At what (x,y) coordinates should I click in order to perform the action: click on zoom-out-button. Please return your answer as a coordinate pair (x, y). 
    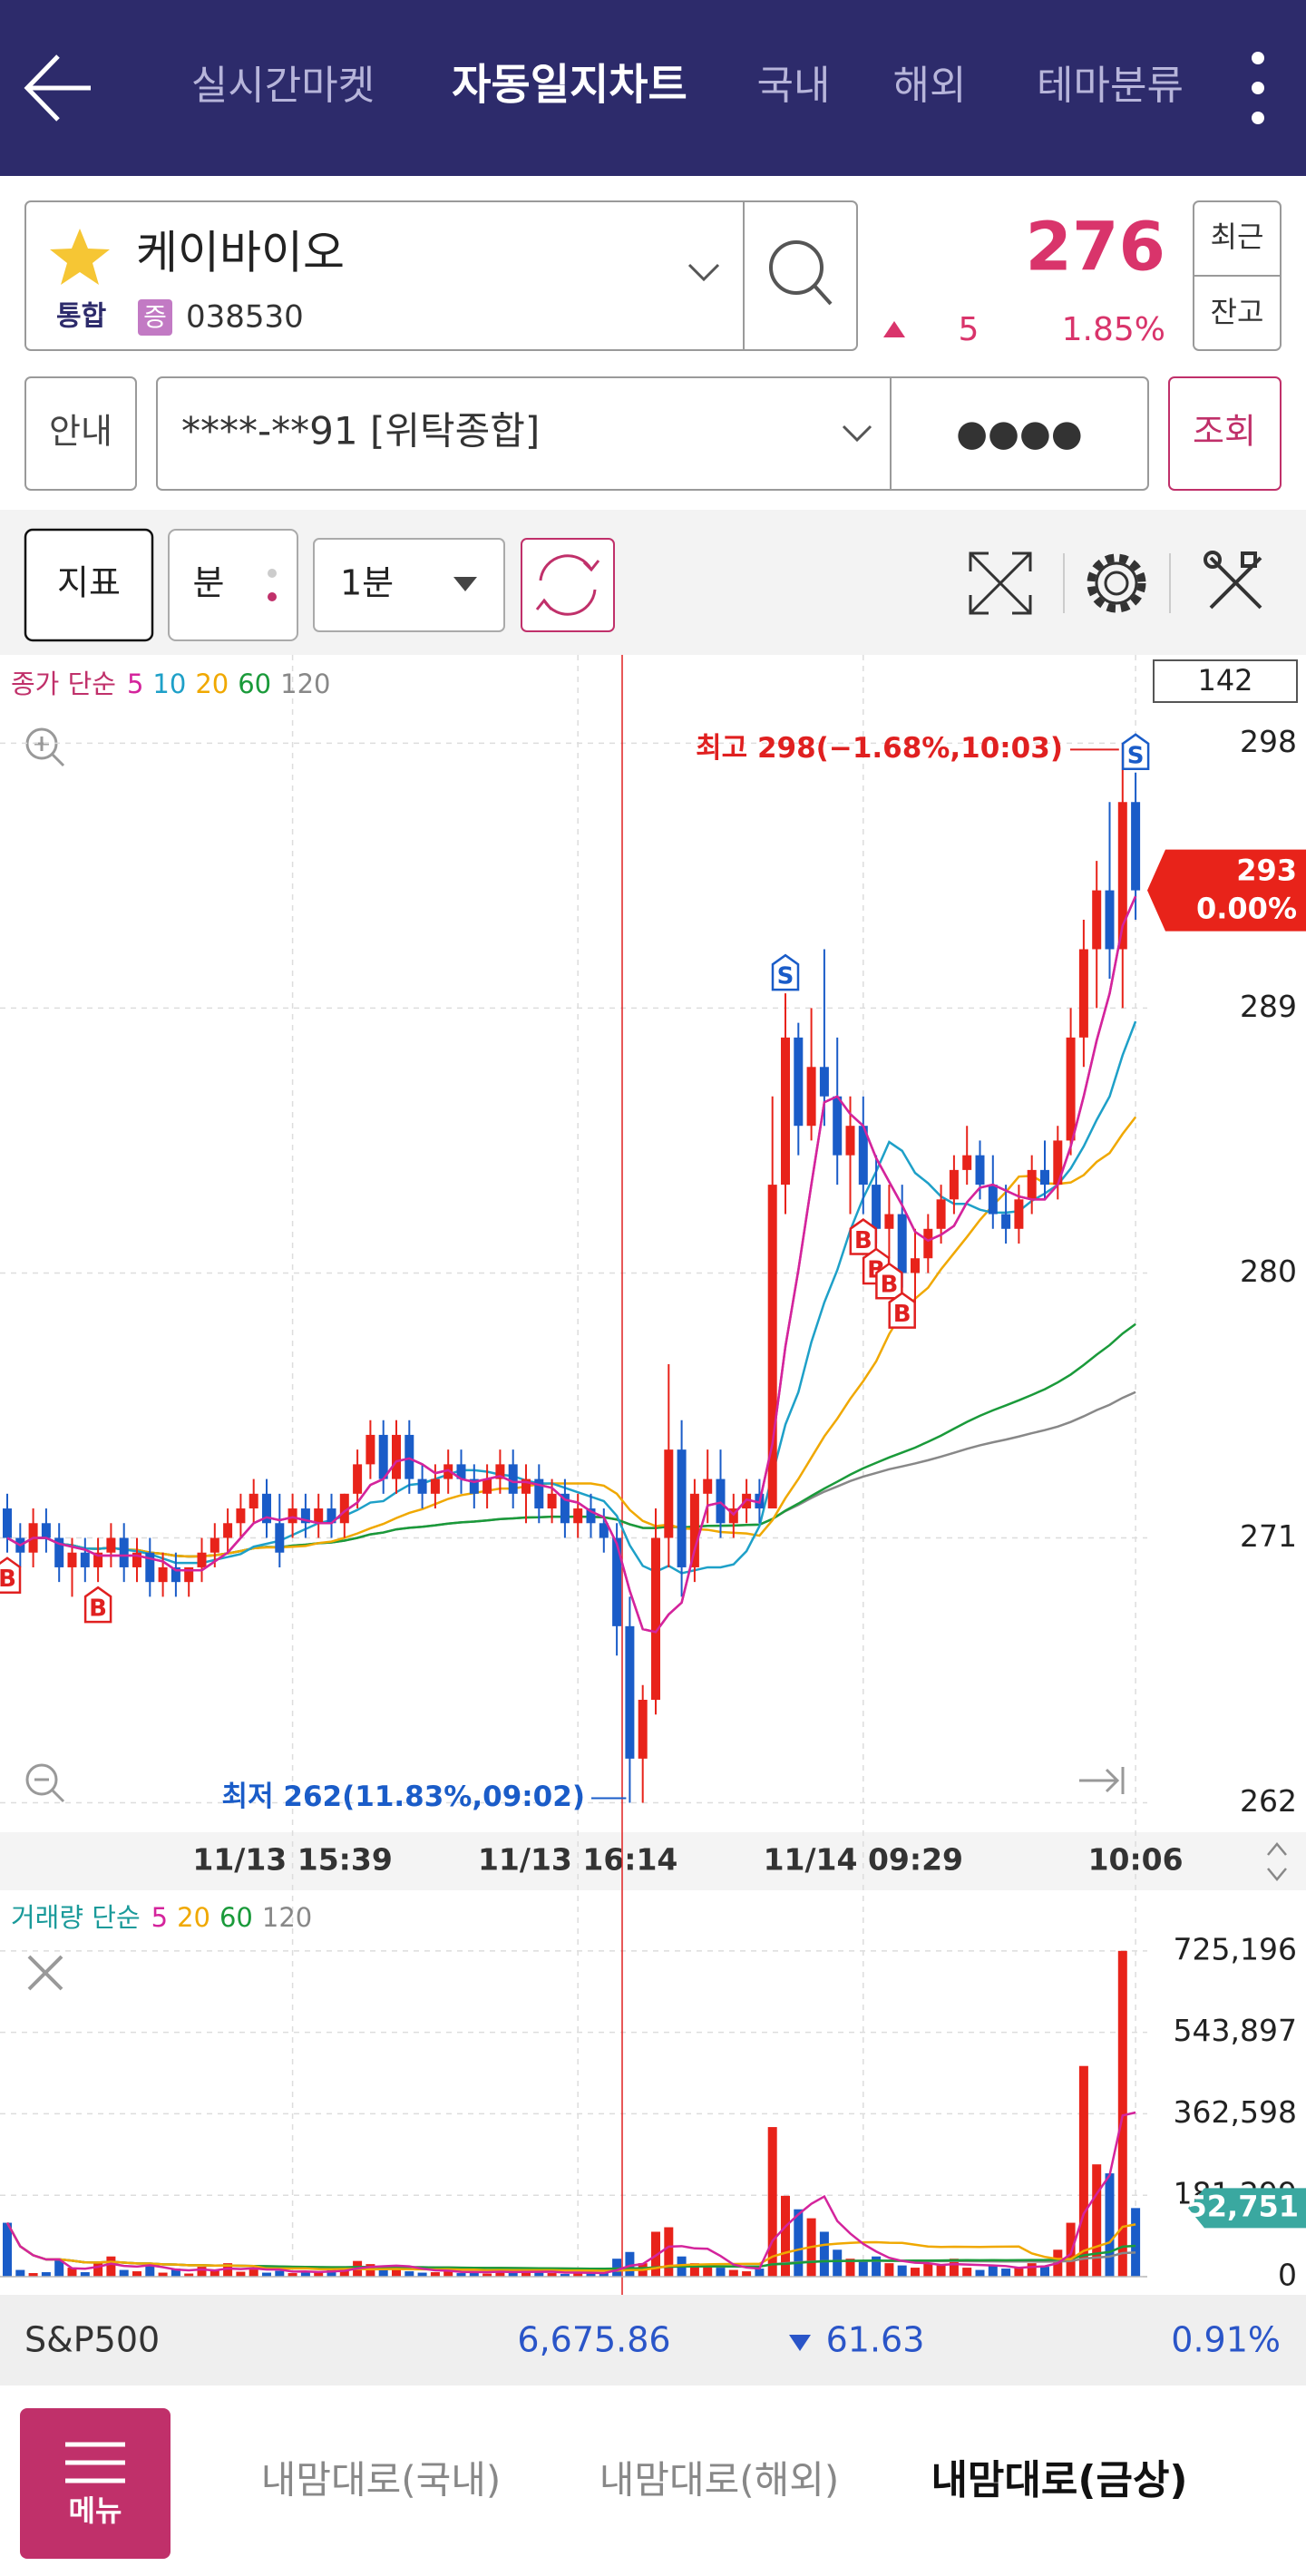
    Looking at the image, I should click on (45, 1783).